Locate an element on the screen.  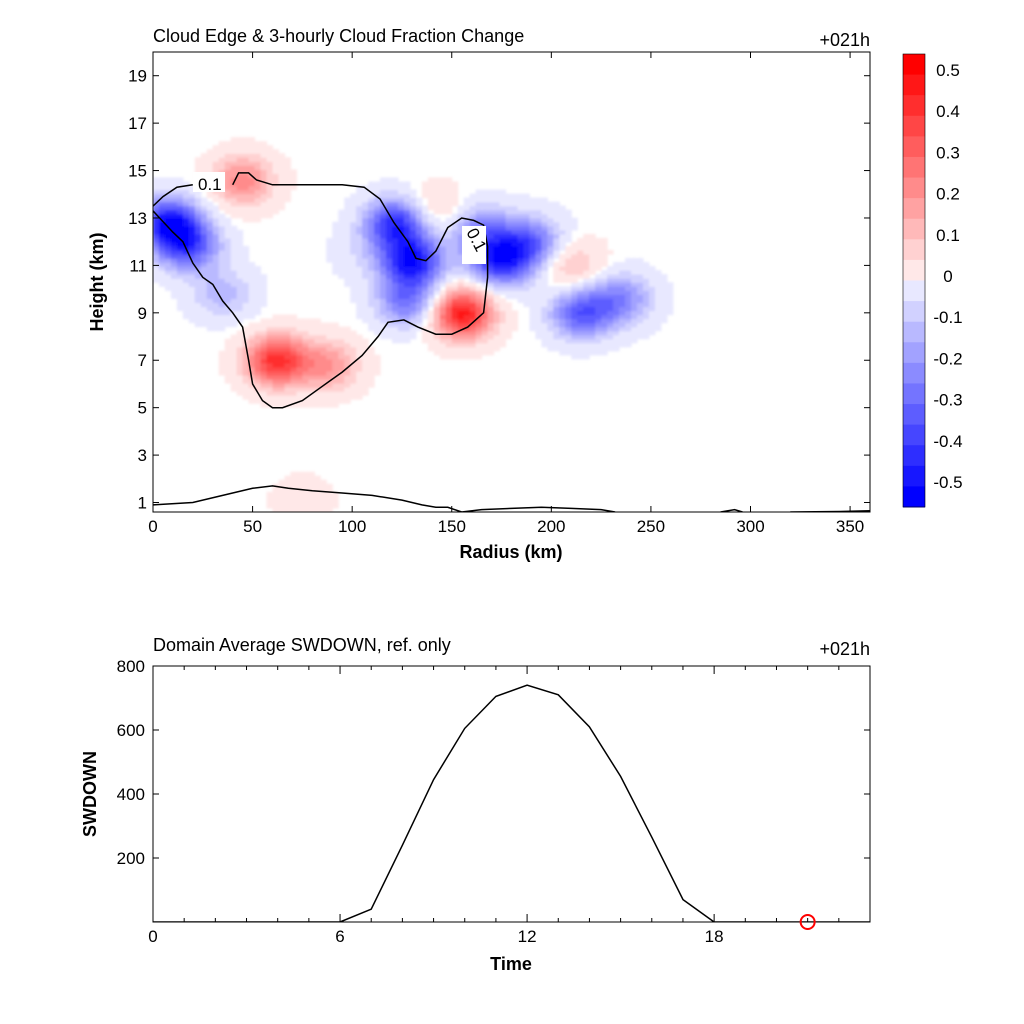
colorbar: 0.50.40.30.20.10-0.1-0.2-0.3-0.4-0.5 is located at coordinates (932, 280).